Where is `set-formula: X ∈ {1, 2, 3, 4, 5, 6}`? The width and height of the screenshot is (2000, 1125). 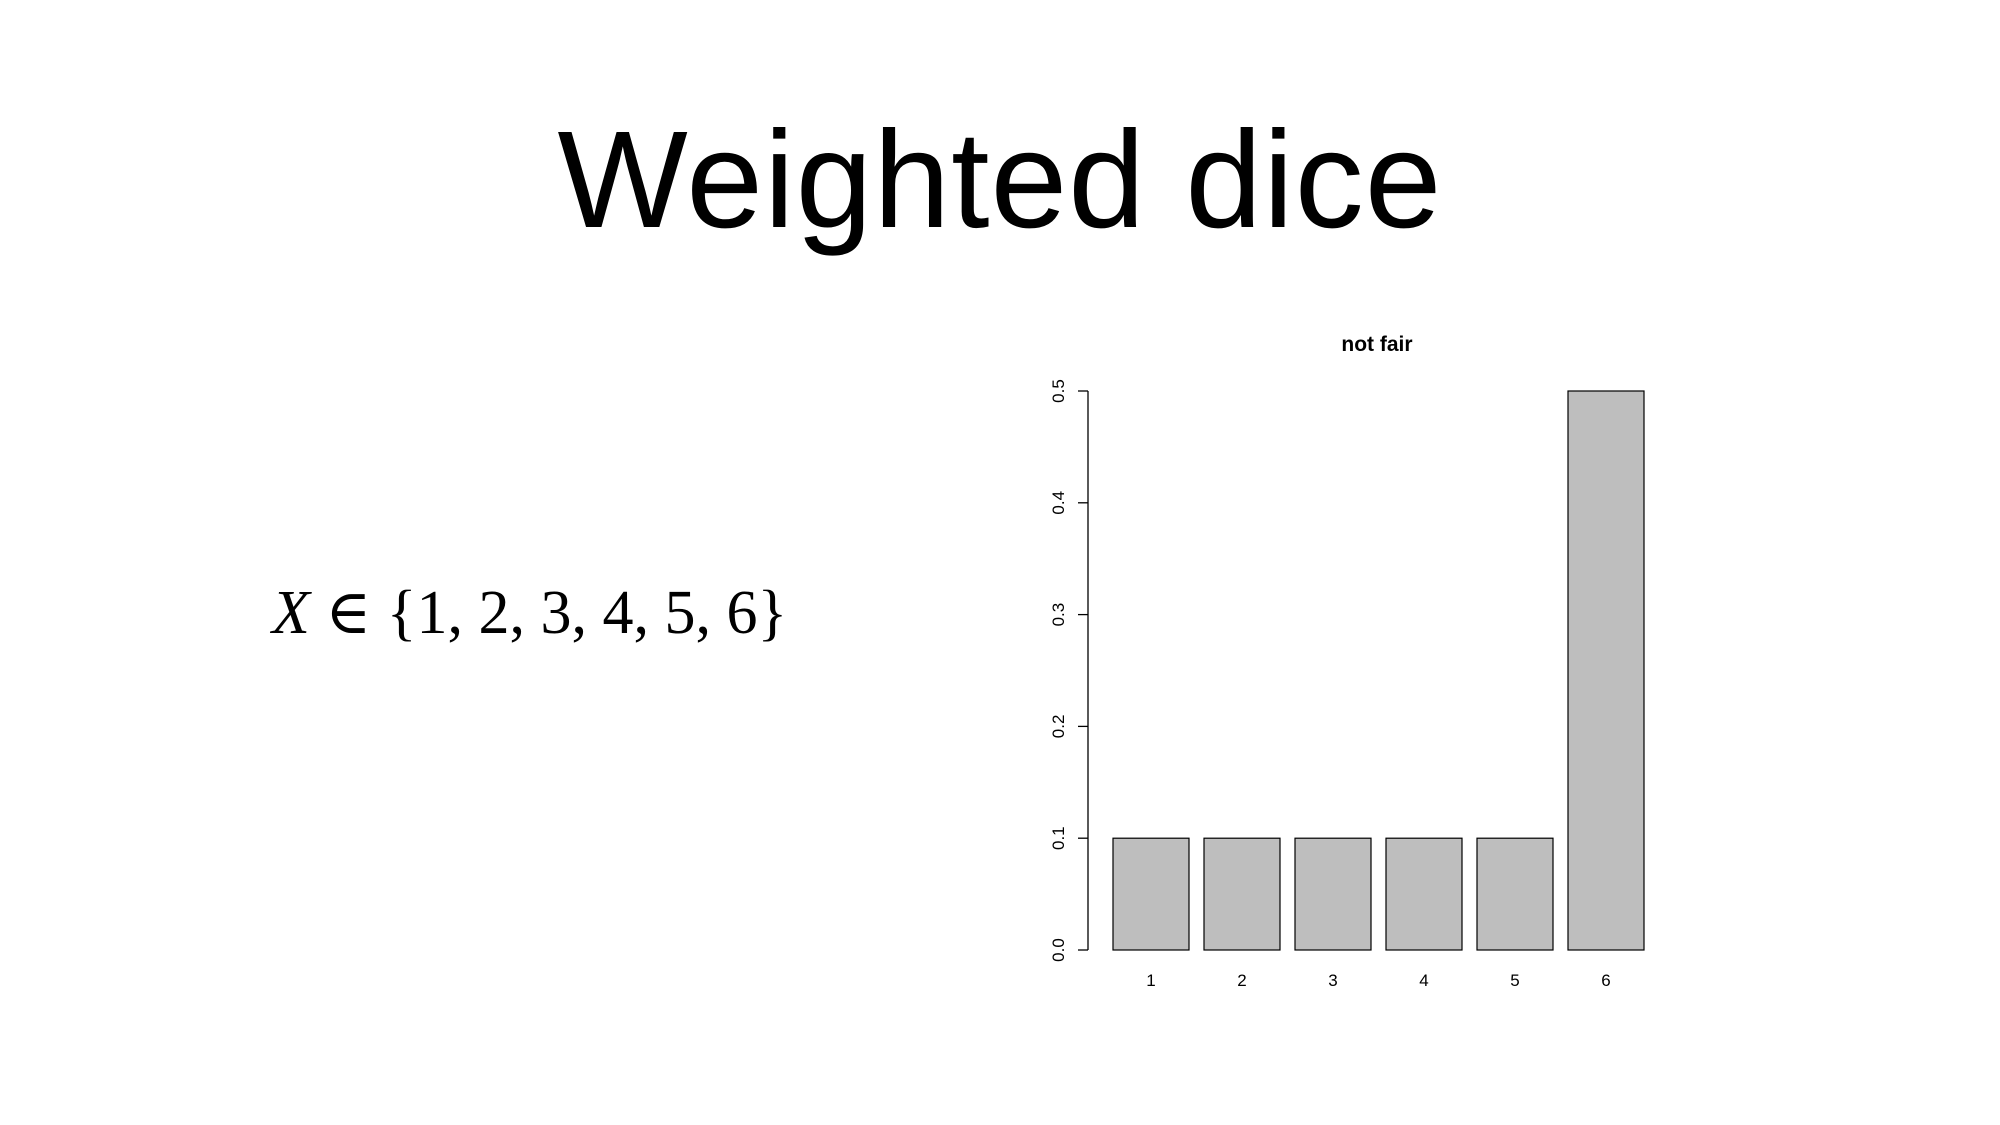
set-formula: X ∈ {1, 2, 3, 4, 5, 6} is located at coordinates (529, 613).